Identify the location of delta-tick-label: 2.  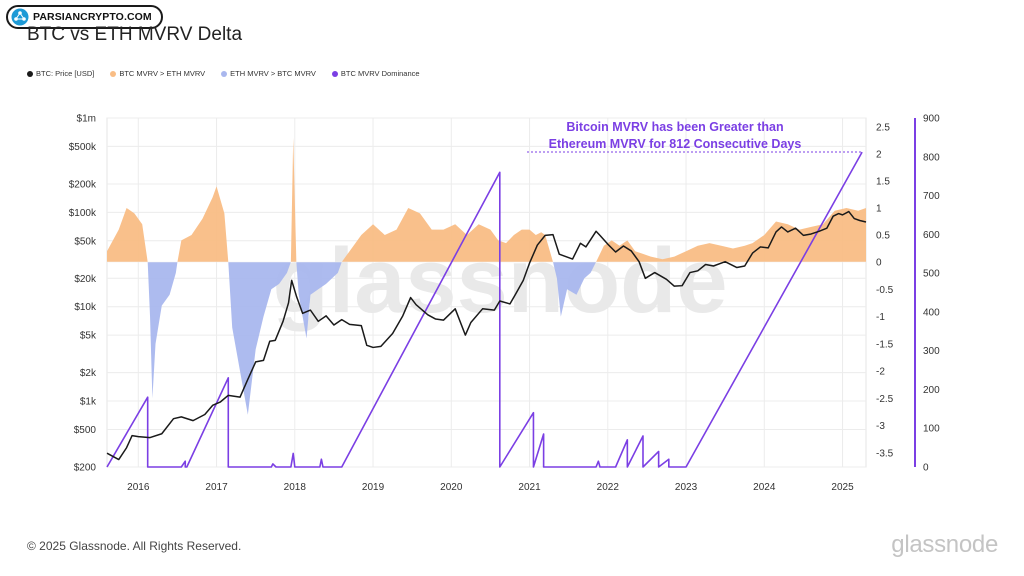
(879, 155).